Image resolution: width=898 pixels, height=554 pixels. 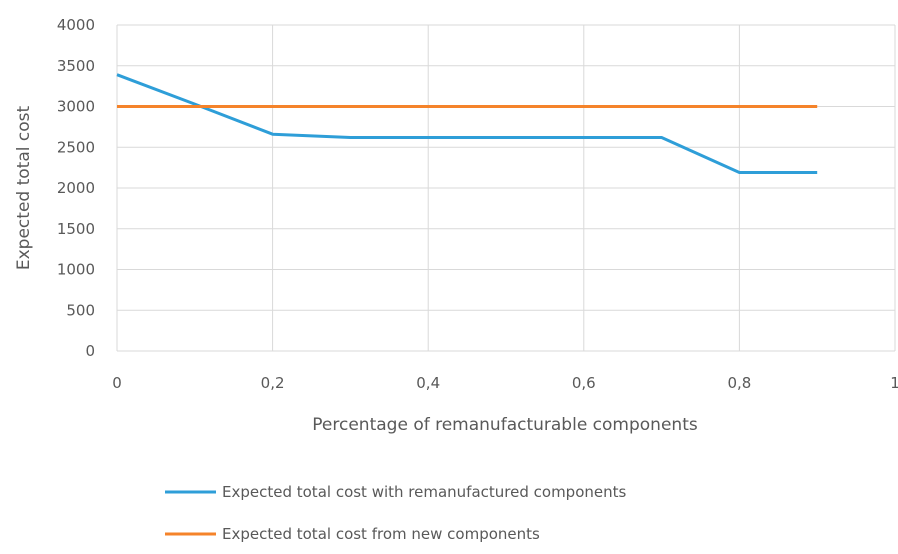 What do you see at coordinates (117, 383) in the screenshot?
I see `x-tick-label: 0` at bounding box center [117, 383].